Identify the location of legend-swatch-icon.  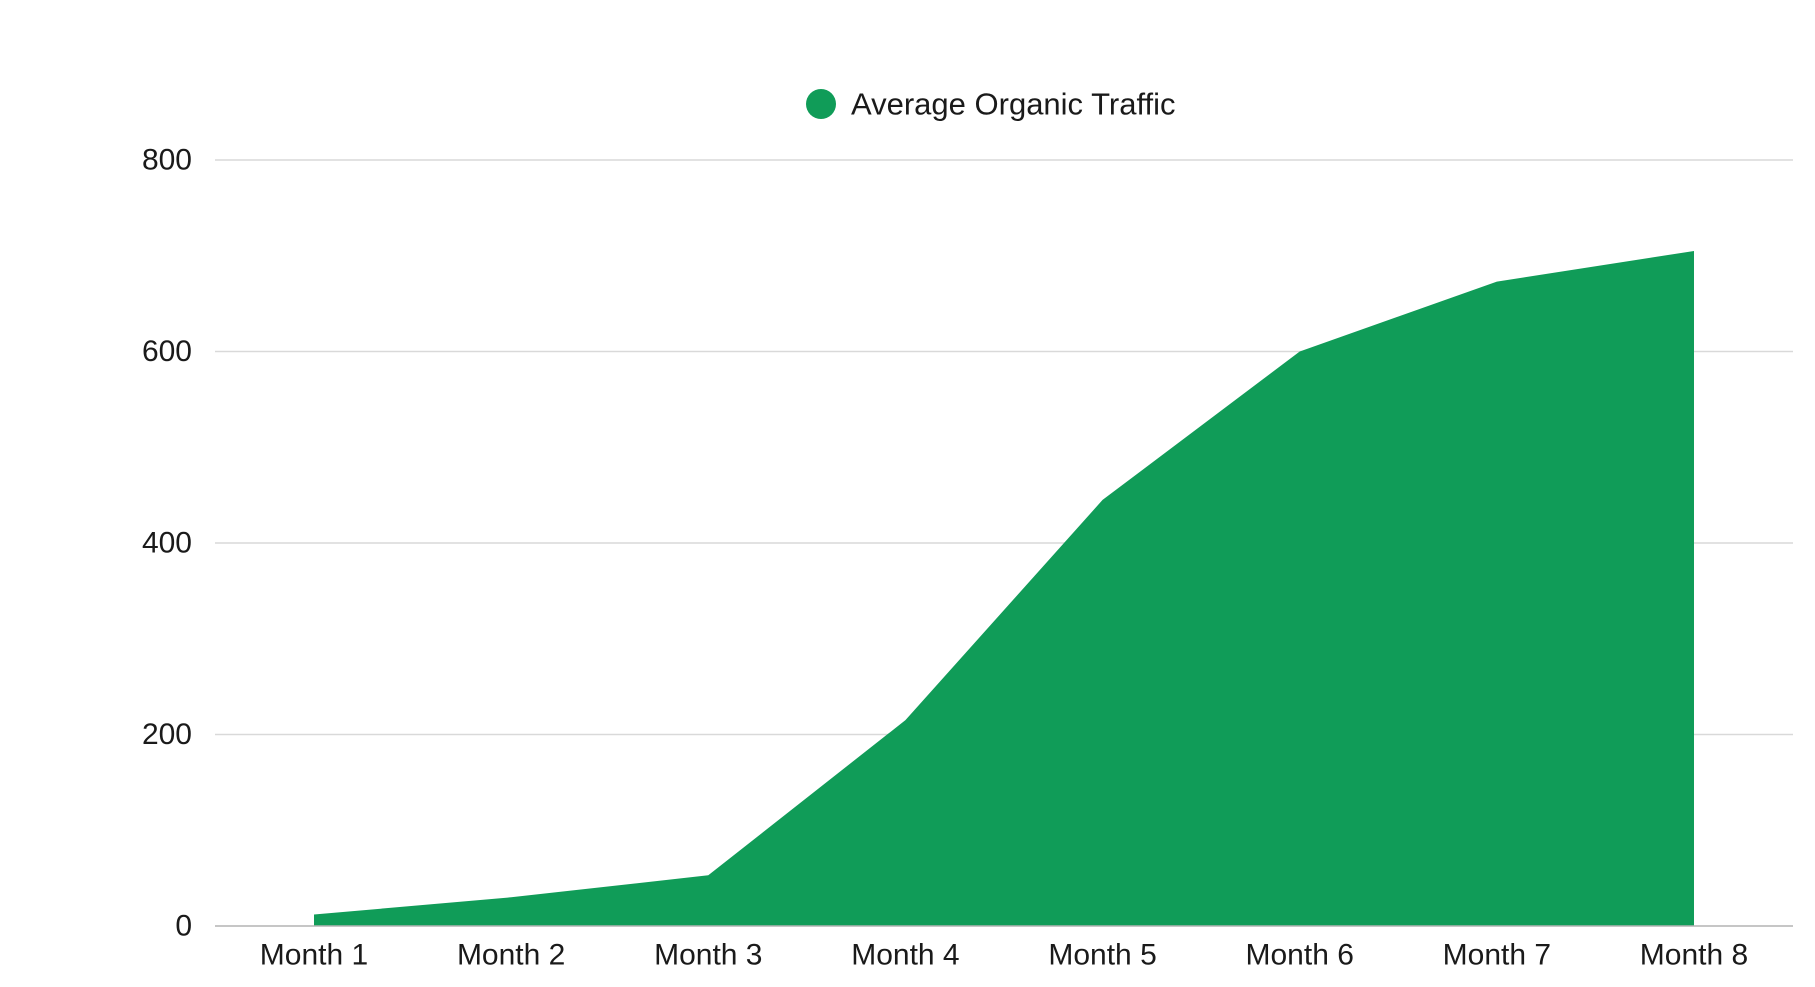
(821, 104).